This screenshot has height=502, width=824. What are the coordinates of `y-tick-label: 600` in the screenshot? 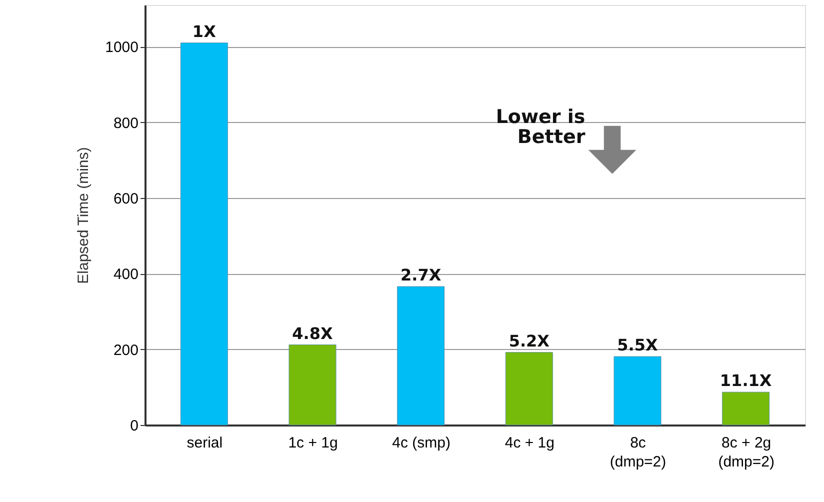 It's located at (125, 199).